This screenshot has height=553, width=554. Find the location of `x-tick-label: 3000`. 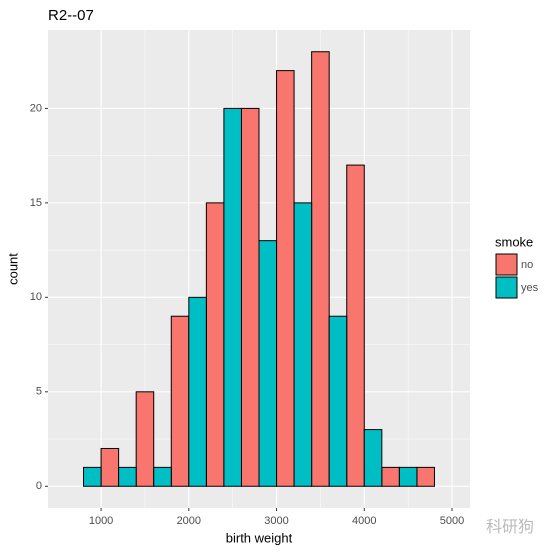

x-tick-label: 3000 is located at coordinates (276, 521).